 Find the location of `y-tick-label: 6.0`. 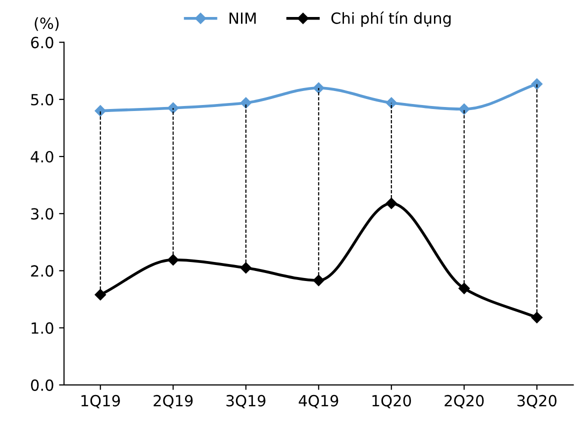

y-tick-label: 6.0 is located at coordinates (42, 42).